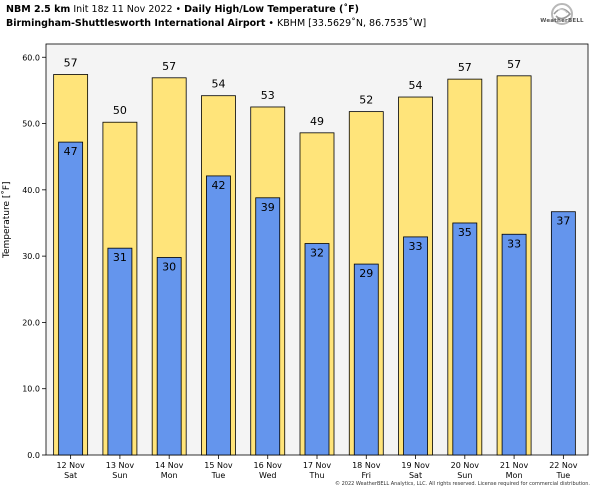  I want to click on y-axis: 0.0 10.0 20.0 30.0 40.0 50.0 60.0, so click(34, 256).